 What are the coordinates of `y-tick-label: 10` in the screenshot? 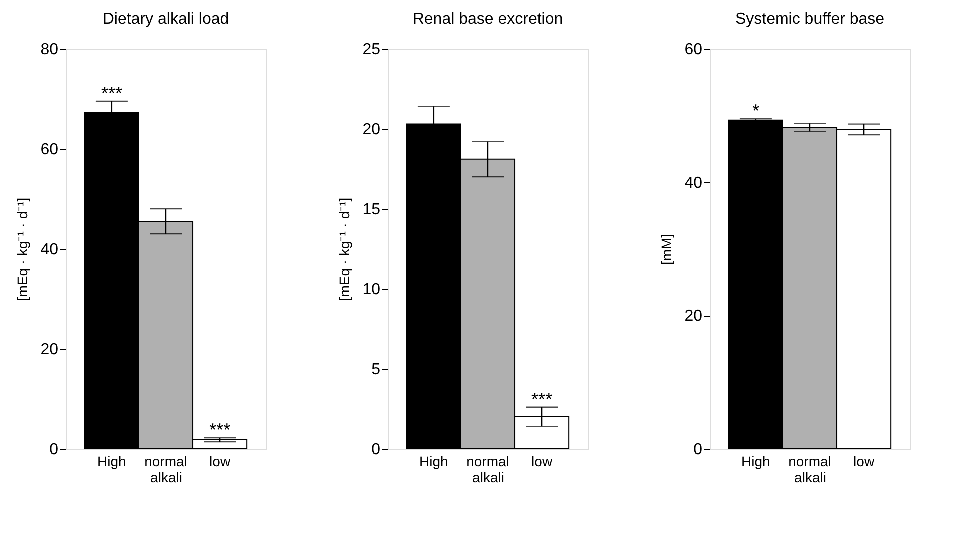 It's located at (371, 290).